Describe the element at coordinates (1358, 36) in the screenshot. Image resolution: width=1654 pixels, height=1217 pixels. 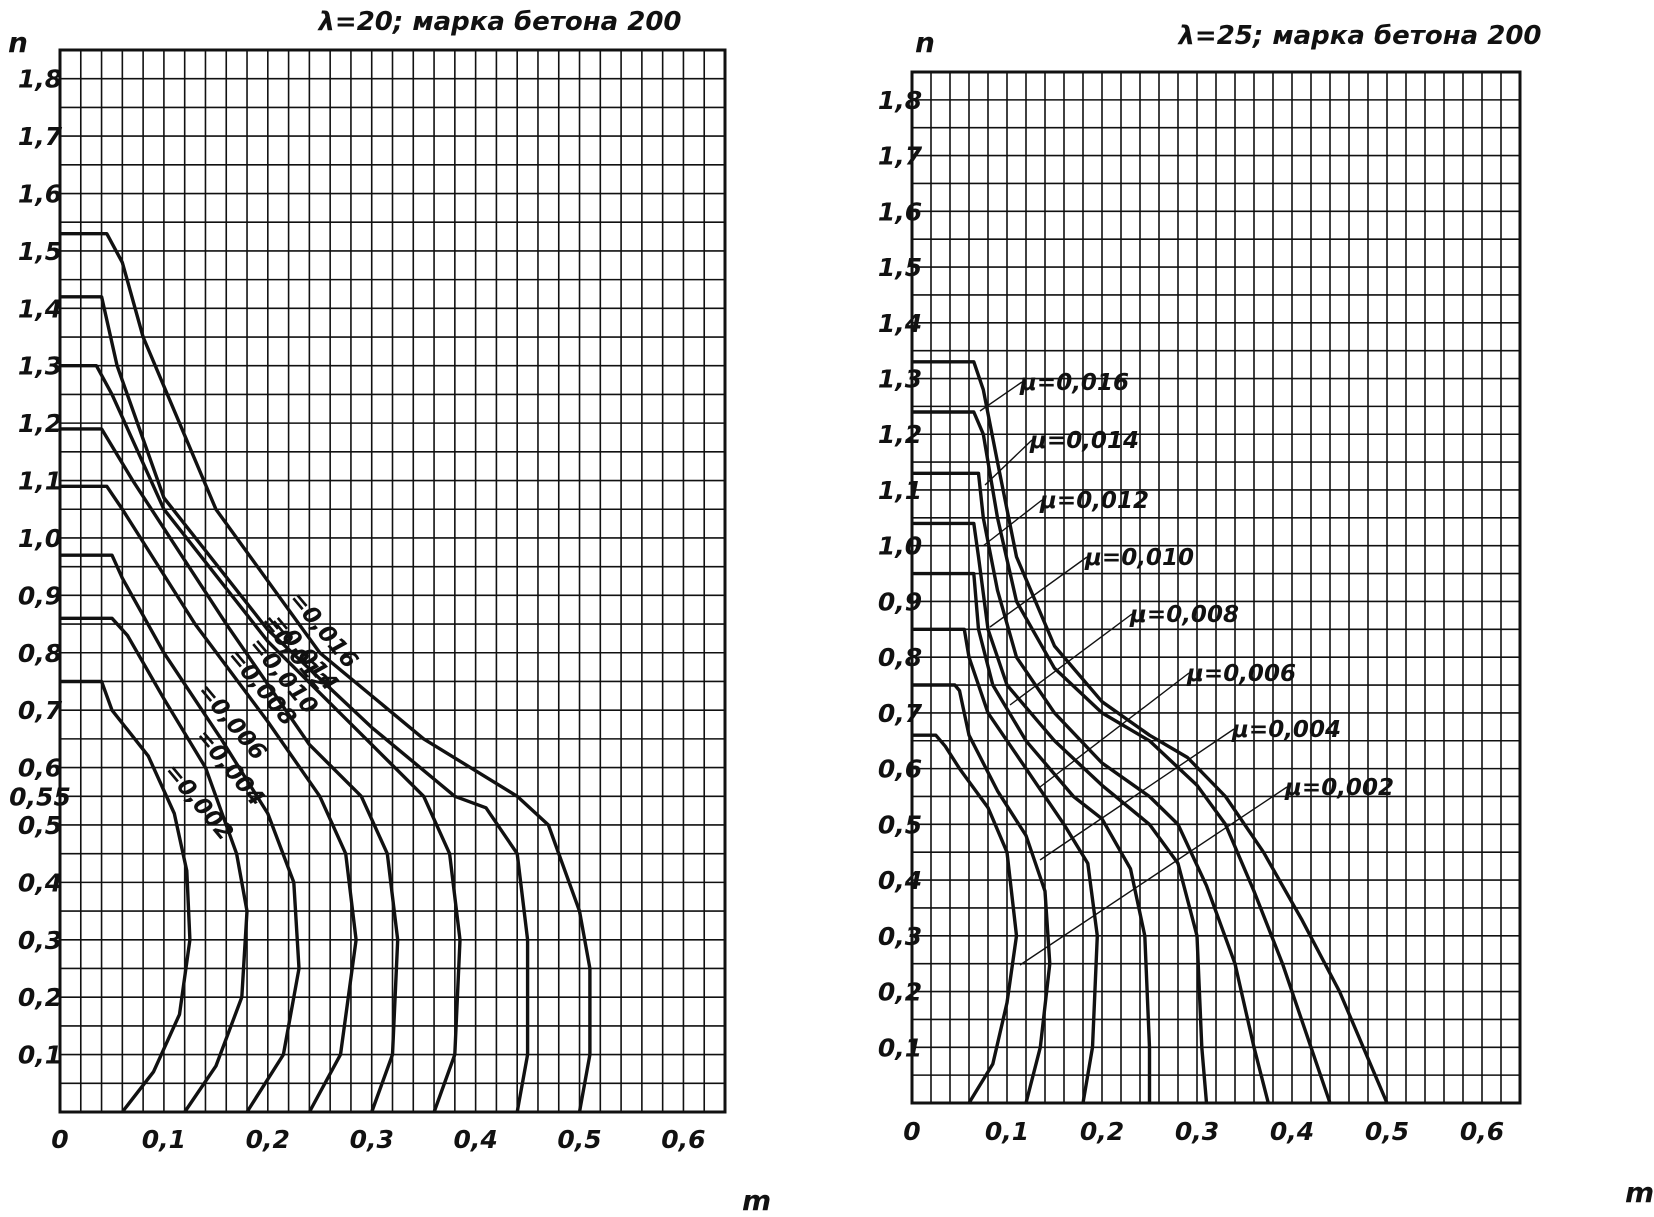
I see `chart-title: λ=25; марка бетона 200` at that location.